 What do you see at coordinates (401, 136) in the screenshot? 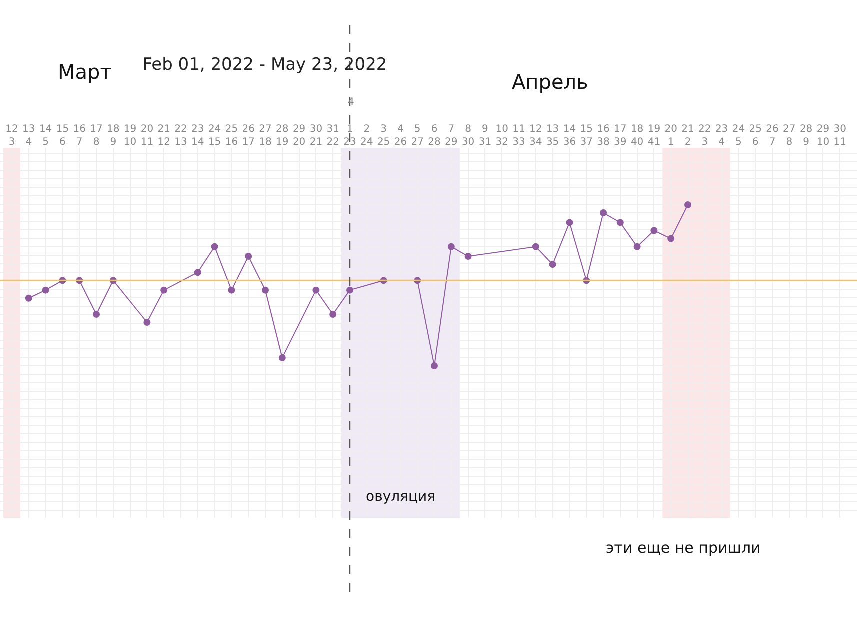
I see `x-tick-label: 4 26` at bounding box center [401, 136].